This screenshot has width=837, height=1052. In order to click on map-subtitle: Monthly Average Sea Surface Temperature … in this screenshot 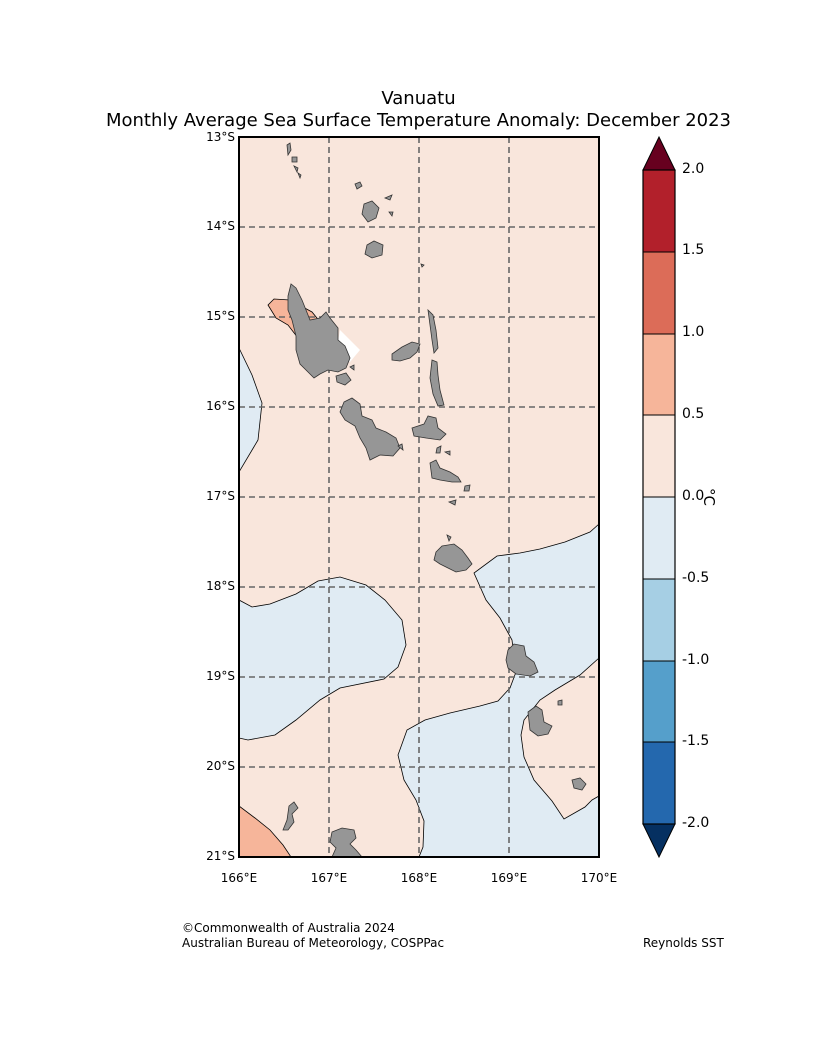, I will do `click(418, 120)`.